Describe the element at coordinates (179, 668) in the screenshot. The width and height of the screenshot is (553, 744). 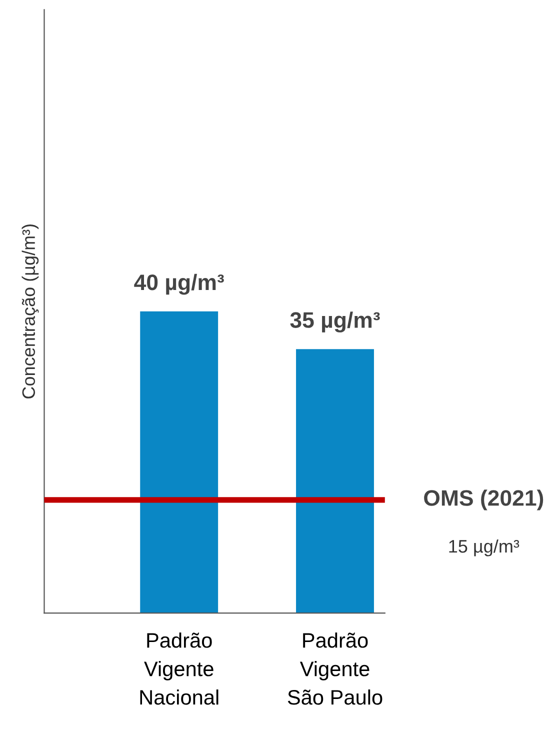
I see `x-tick-label: Padrão Vigente Nacional` at that location.